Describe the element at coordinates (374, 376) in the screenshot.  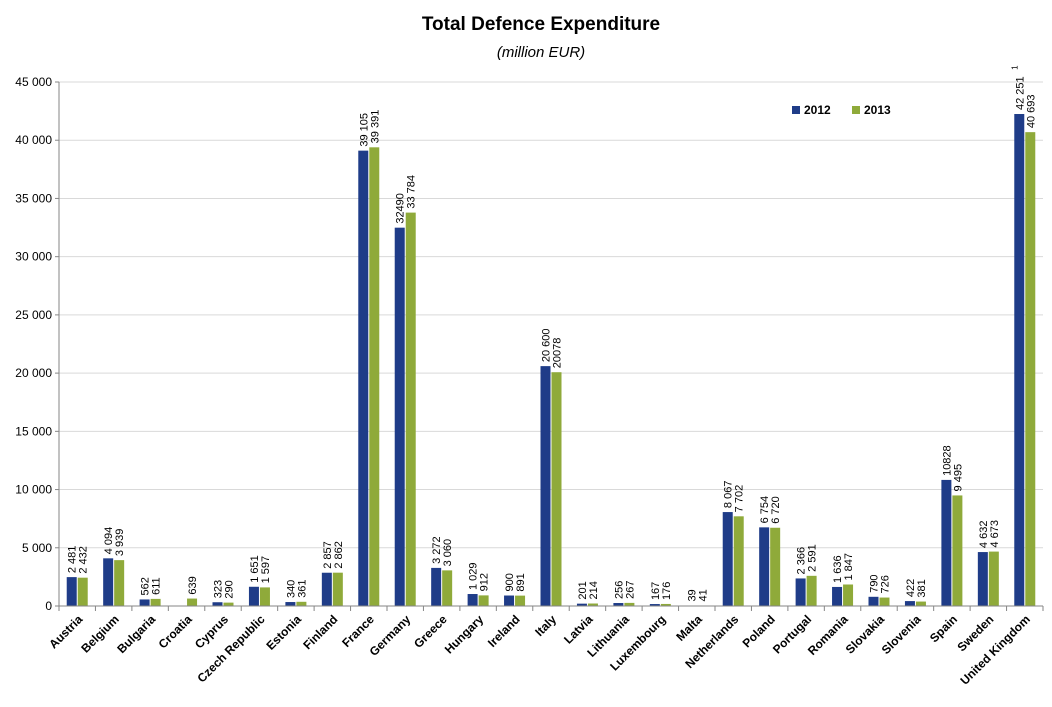
I see `bar-2013-france` at that location.